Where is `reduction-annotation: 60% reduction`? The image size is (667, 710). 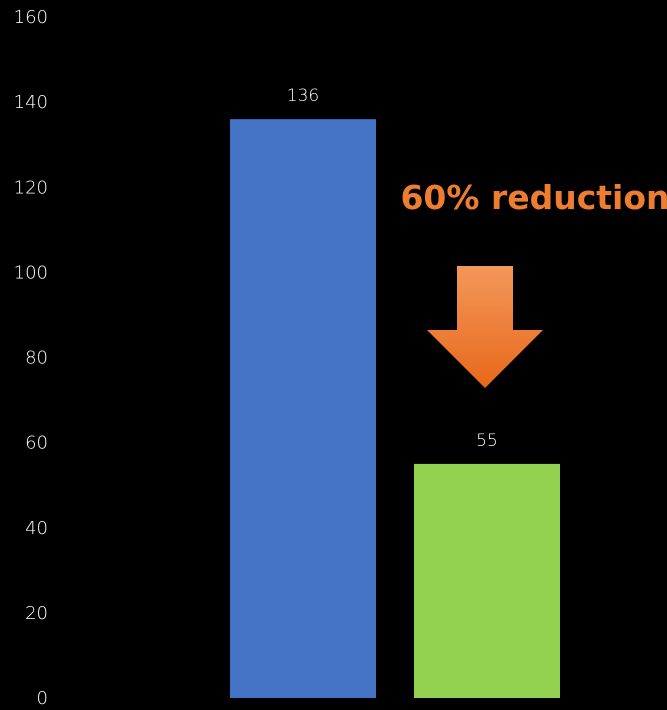
reduction-annotation: 60% reduction is located at coordinates (533, 283).